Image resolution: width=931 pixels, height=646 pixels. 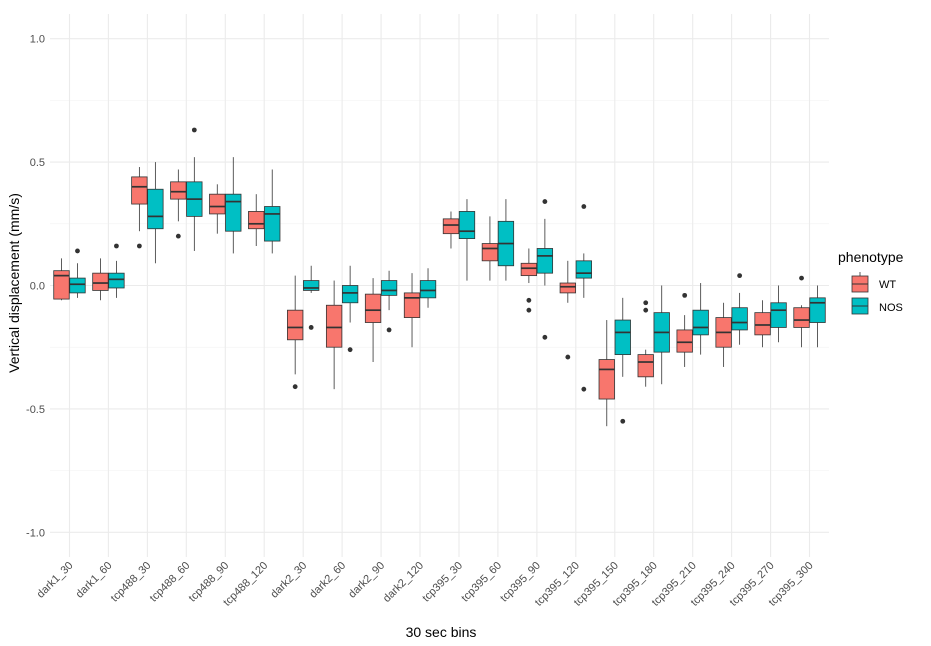 I want to click on legend-key-nos: NOS, so click(x=877, y=306).